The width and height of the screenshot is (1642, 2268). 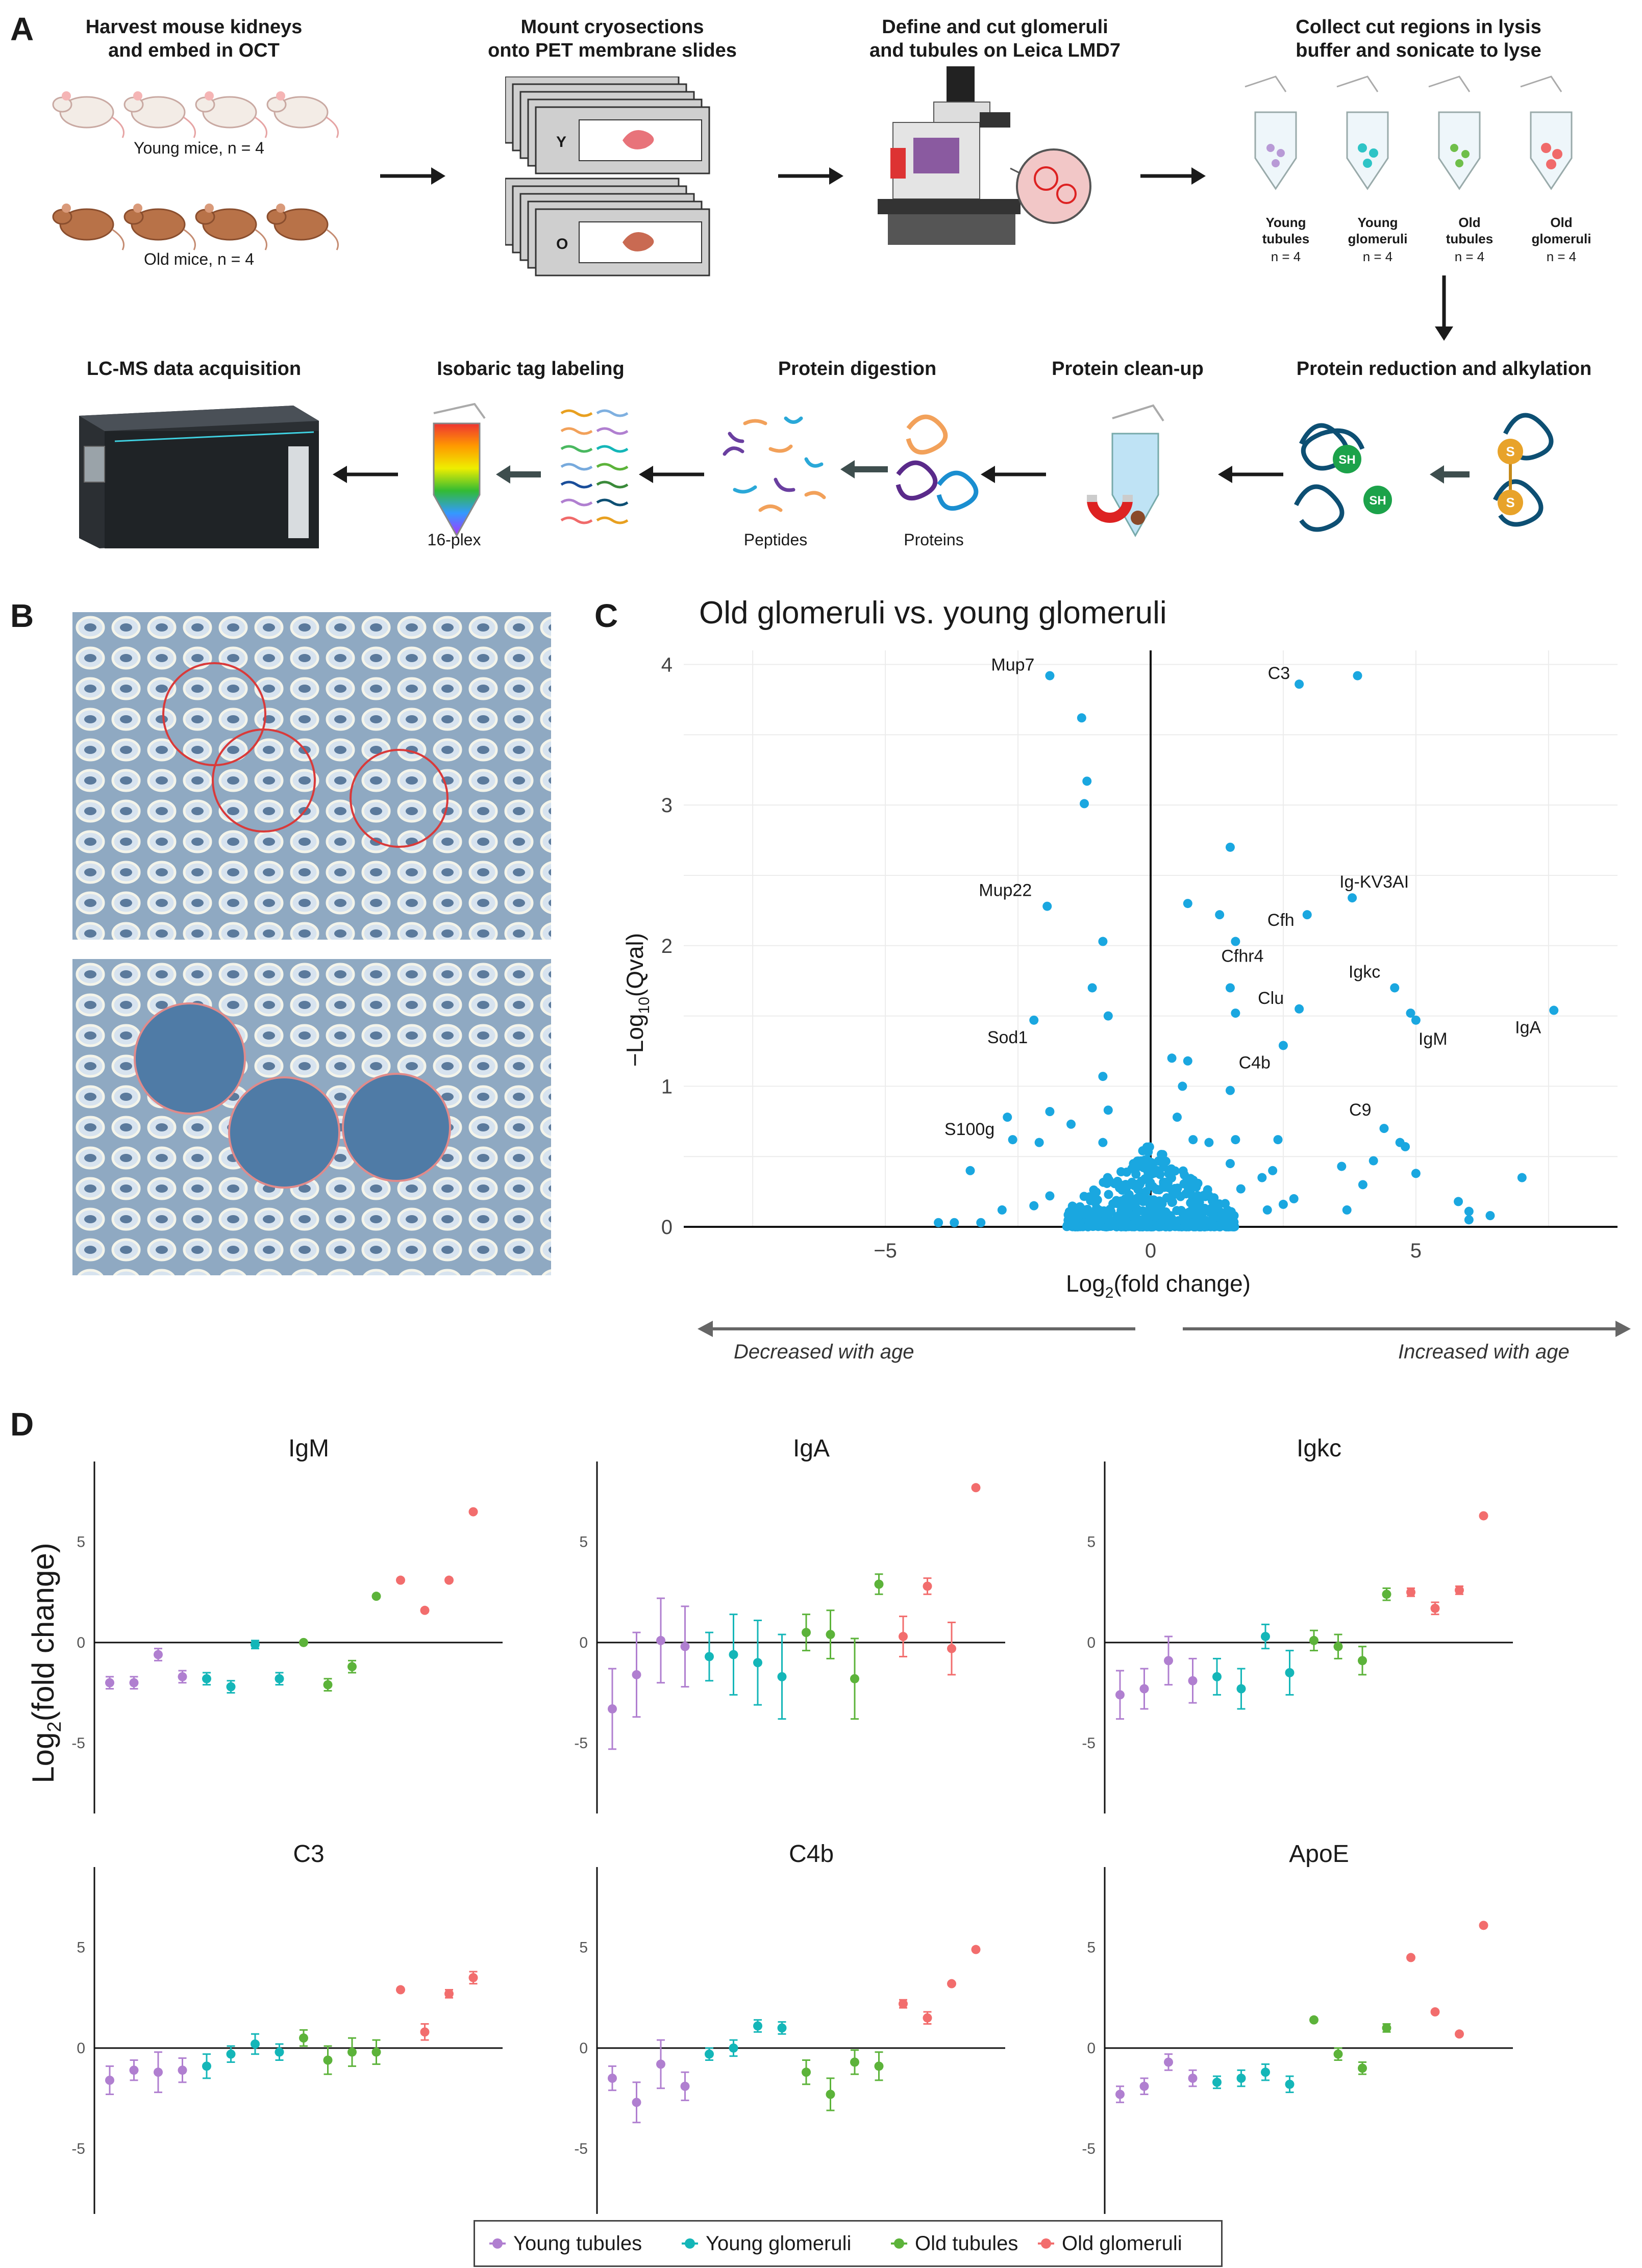 What do you see at coordinates (1319, 1448) in the screenshot?
I see `dotplot-title: Igkc` at bounding box center [1319, 1448].